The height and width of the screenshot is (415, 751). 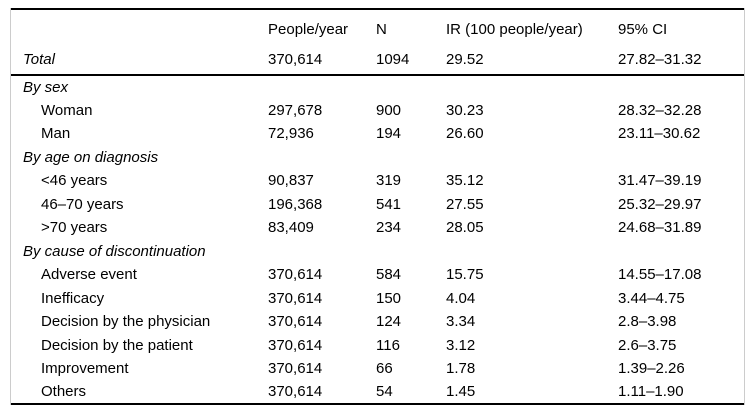 What do you see at coordinates (295, 204) in the screenshot?
I see `cell-people-year: 196,368` at bounding box center [295, 204].